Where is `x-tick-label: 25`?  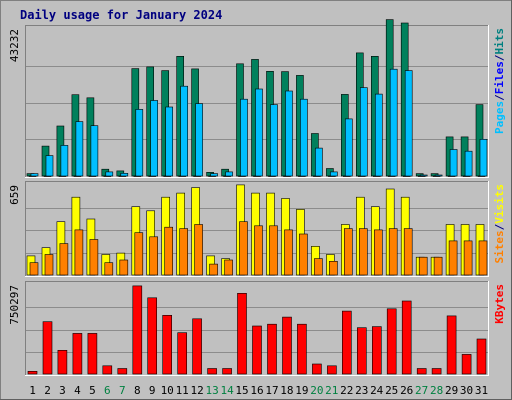 x-tick-label: 25 is located at coordinates (391, 390).